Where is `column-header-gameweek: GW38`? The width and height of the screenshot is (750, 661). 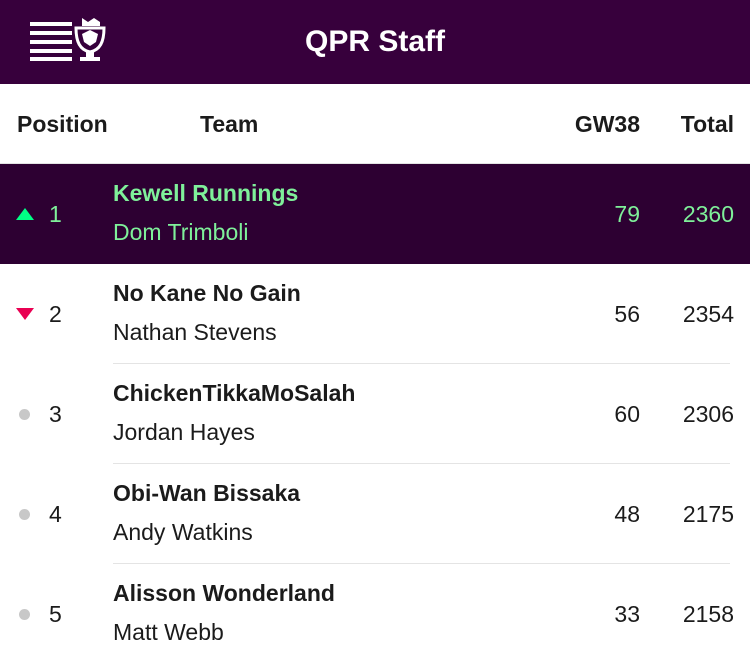 column-header-gameweek: GW38 is located at coordinates (607, 124).